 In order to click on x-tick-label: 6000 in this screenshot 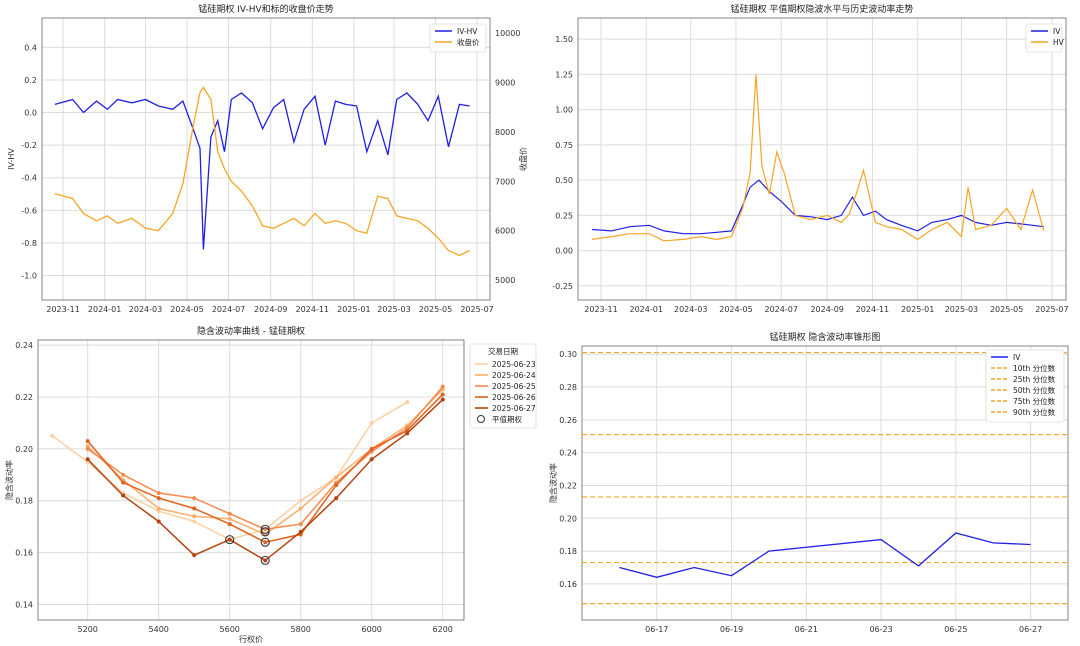, I will do `click(372, 629)`.